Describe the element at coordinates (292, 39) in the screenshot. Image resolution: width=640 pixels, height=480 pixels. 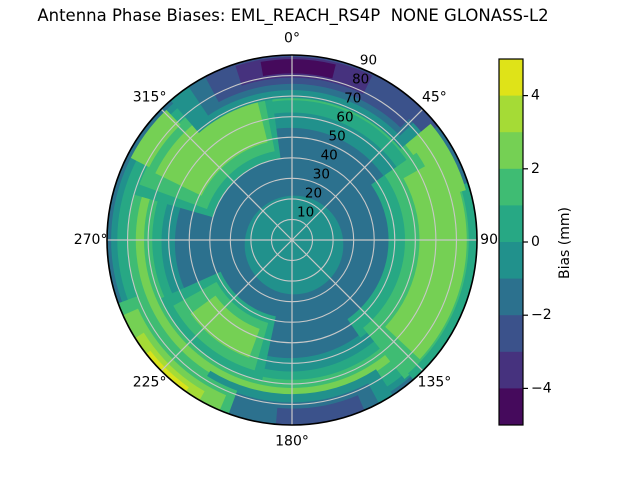
I see `angular-tick-label: 0°` at that location.